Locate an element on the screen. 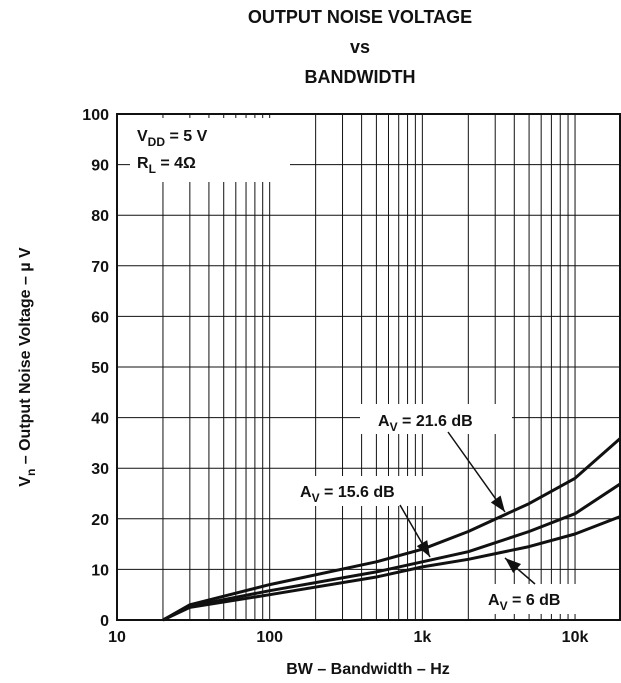  arrow-6-head is located at coordinates (513, 566).